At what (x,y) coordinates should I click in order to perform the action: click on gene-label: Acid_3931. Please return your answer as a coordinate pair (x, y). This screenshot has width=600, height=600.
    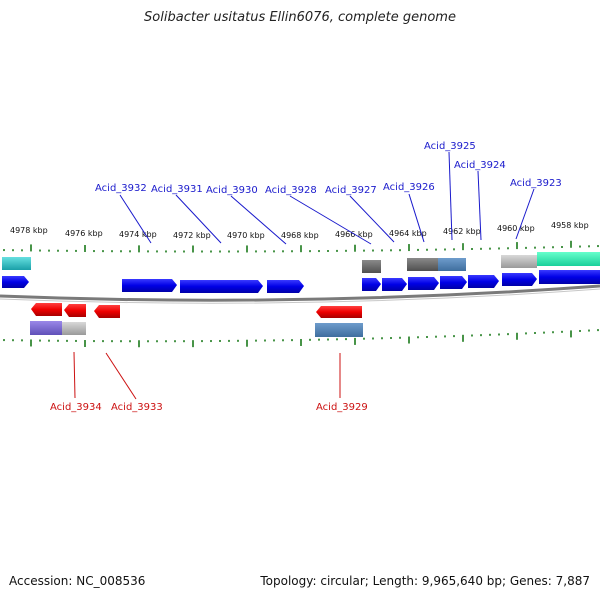
    Looking at the image, I should click on (177, 189).